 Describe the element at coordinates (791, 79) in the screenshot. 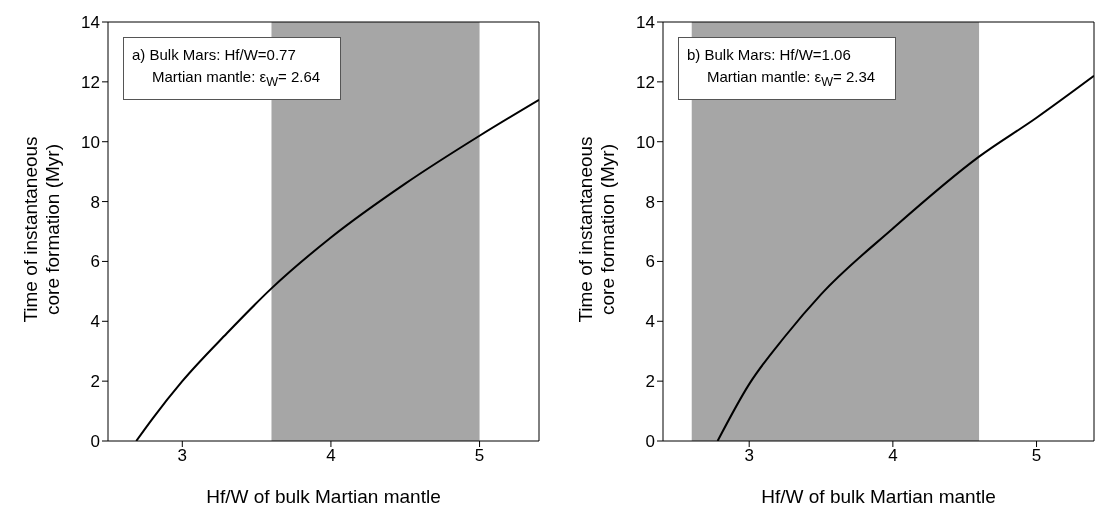

I see `annotation: Martian mantle: ε$_{W}$= 2.34` at that location.